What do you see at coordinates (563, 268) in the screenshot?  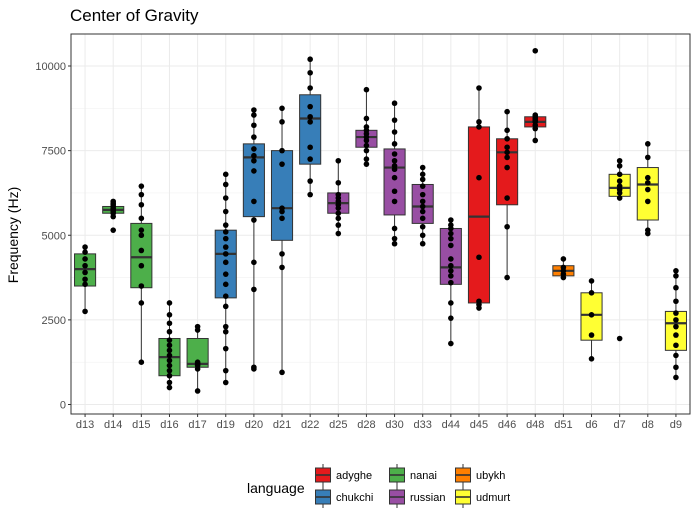 I see `box-d51` at bounding box center [563, 268].